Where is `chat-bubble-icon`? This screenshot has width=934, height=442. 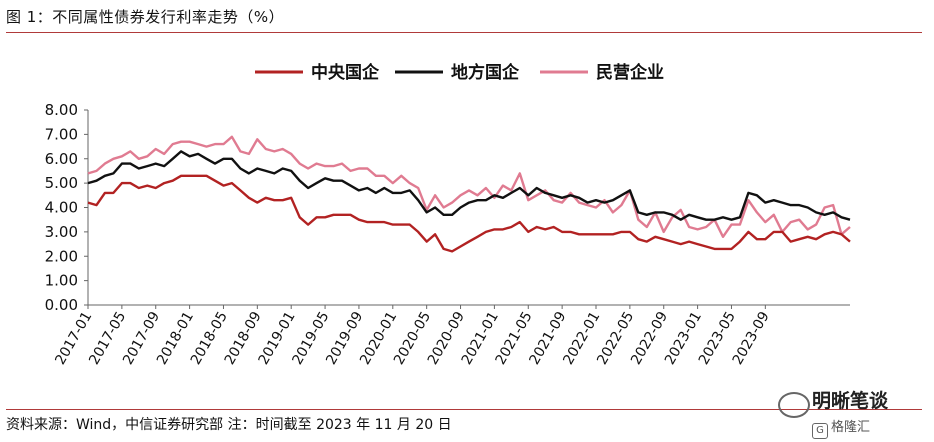
chat-bubble-icon is located at coordinates (794, 405).